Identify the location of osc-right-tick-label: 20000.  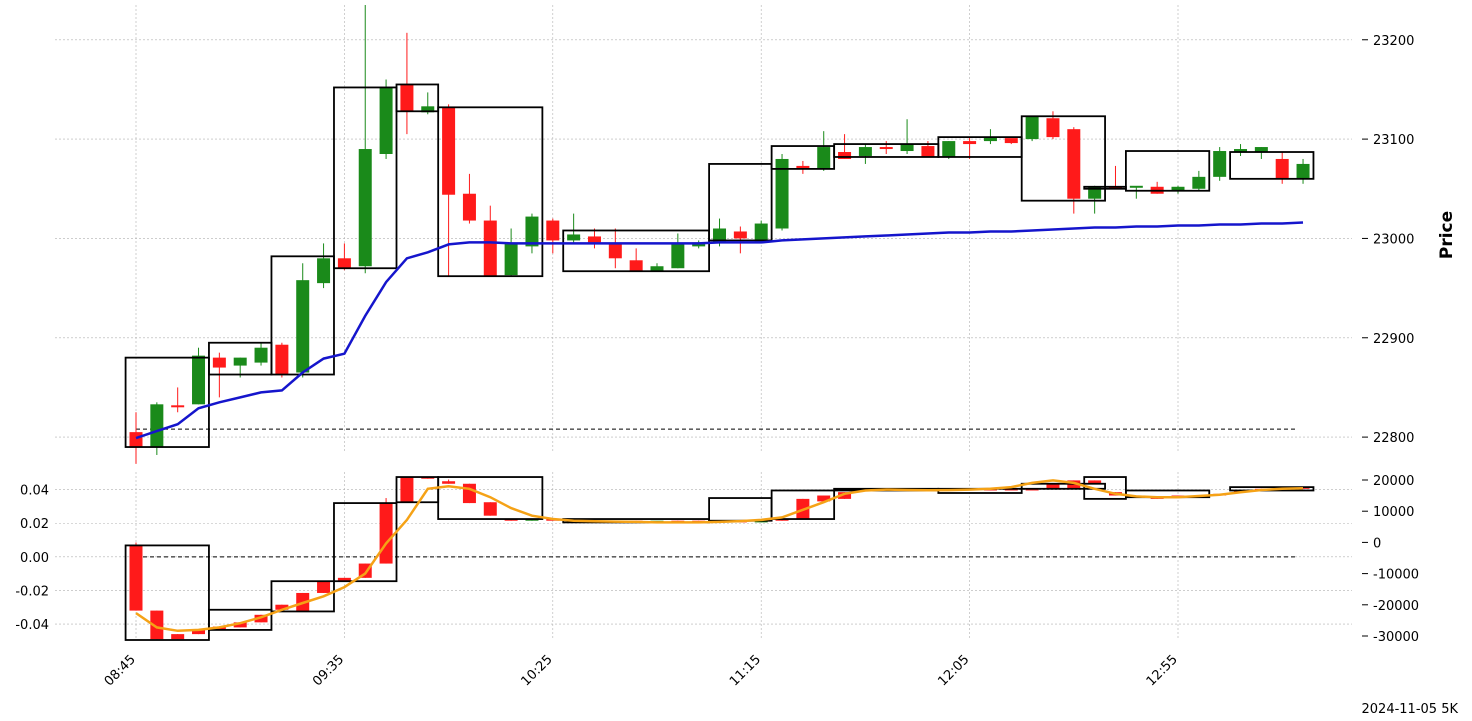
(1393, 481).